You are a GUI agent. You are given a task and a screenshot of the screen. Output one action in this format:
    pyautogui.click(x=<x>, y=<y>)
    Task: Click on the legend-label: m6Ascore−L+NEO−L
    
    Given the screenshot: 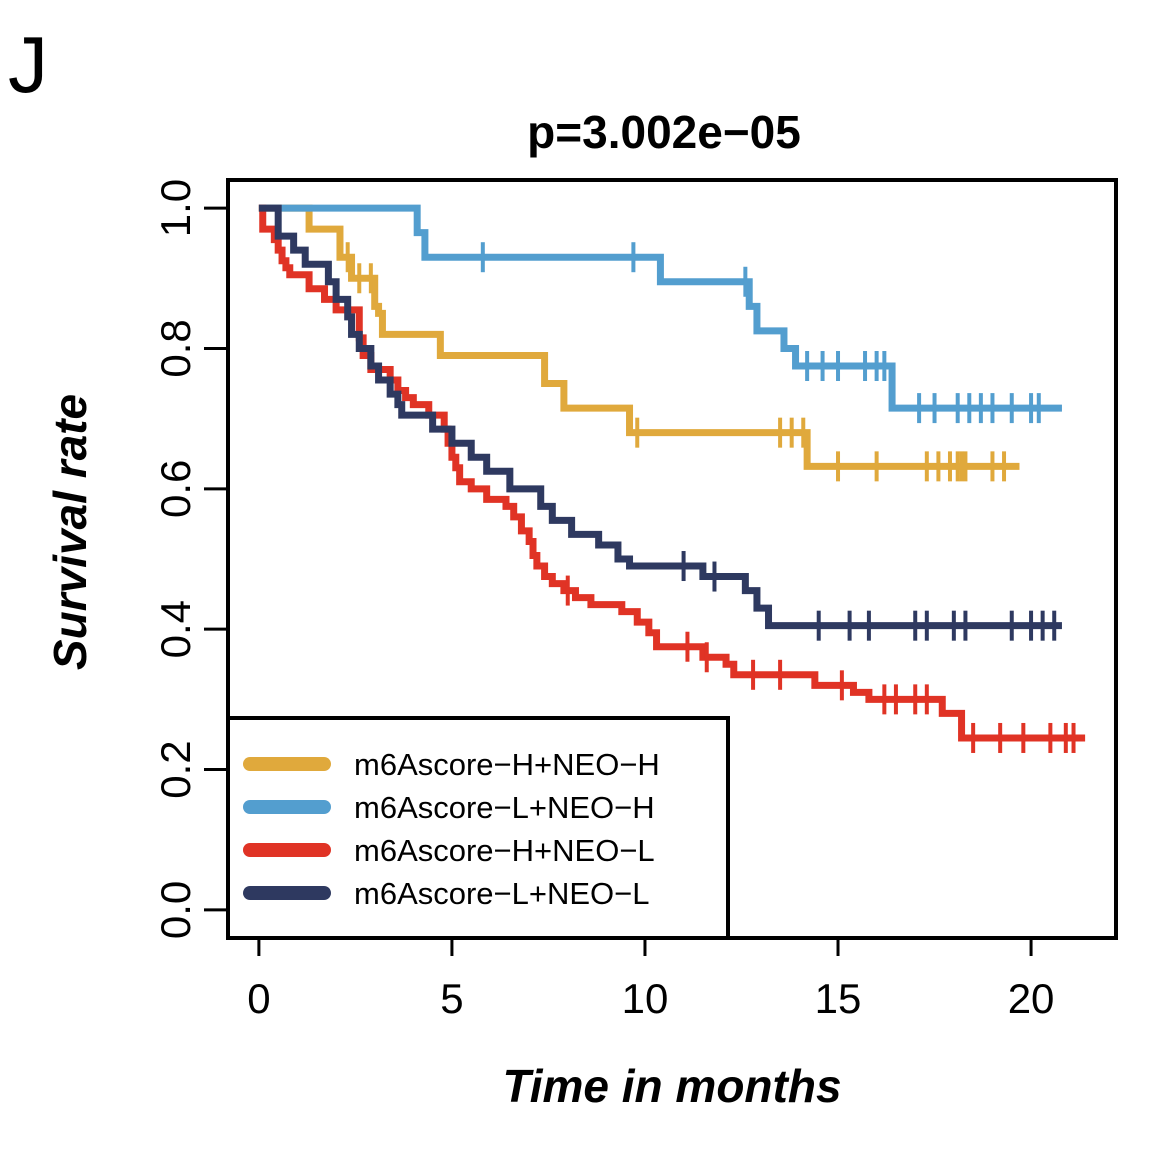 What is the action you would take?
    pyautogui.click(x=502, y=893)
    